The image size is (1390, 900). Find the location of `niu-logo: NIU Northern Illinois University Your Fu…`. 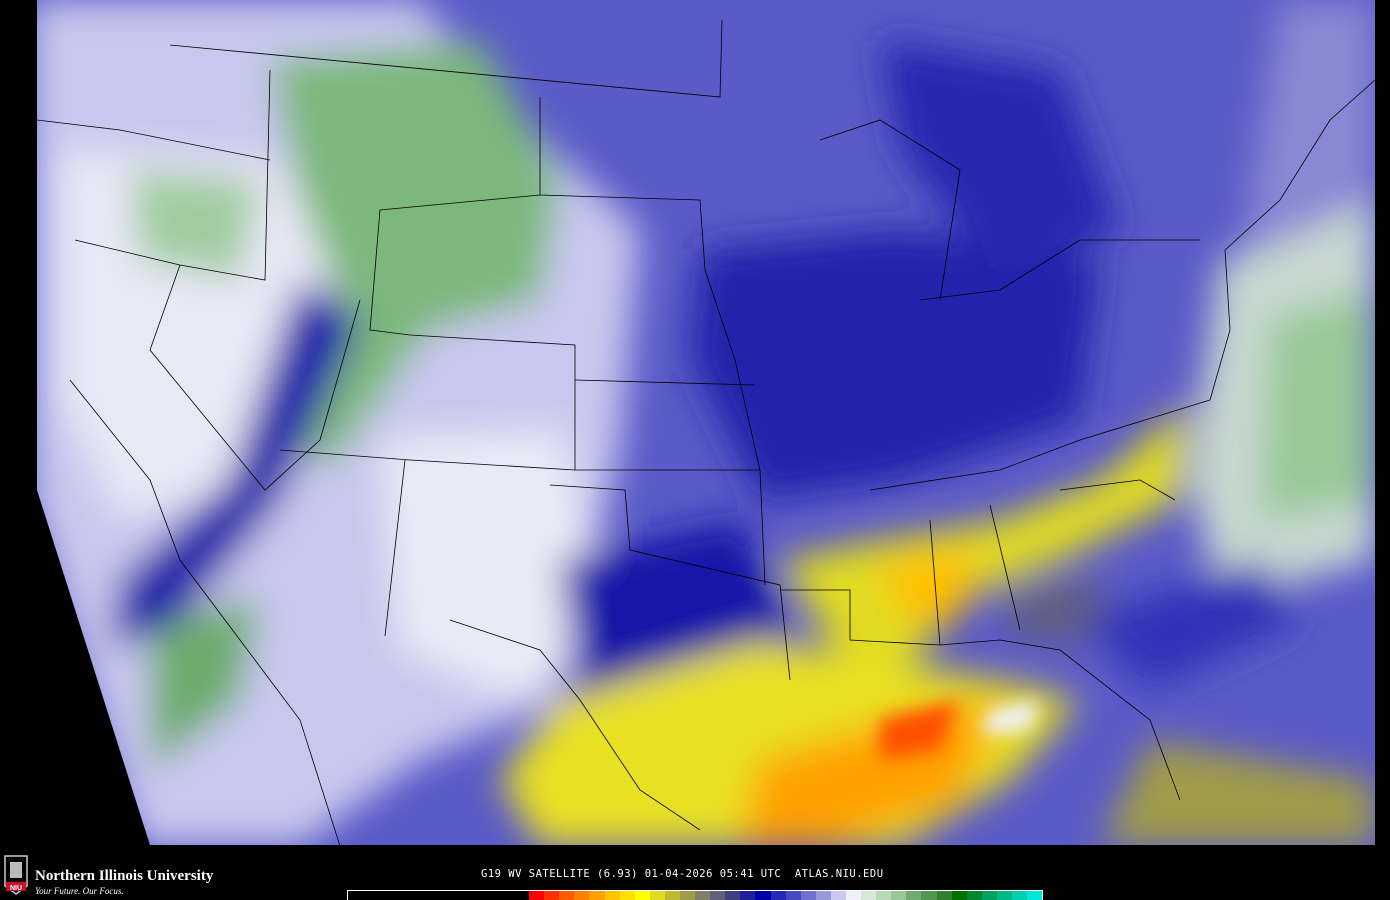

niu-logo: NIU Northern Illinois University Your Fu… is located at coordinates (122, 874).